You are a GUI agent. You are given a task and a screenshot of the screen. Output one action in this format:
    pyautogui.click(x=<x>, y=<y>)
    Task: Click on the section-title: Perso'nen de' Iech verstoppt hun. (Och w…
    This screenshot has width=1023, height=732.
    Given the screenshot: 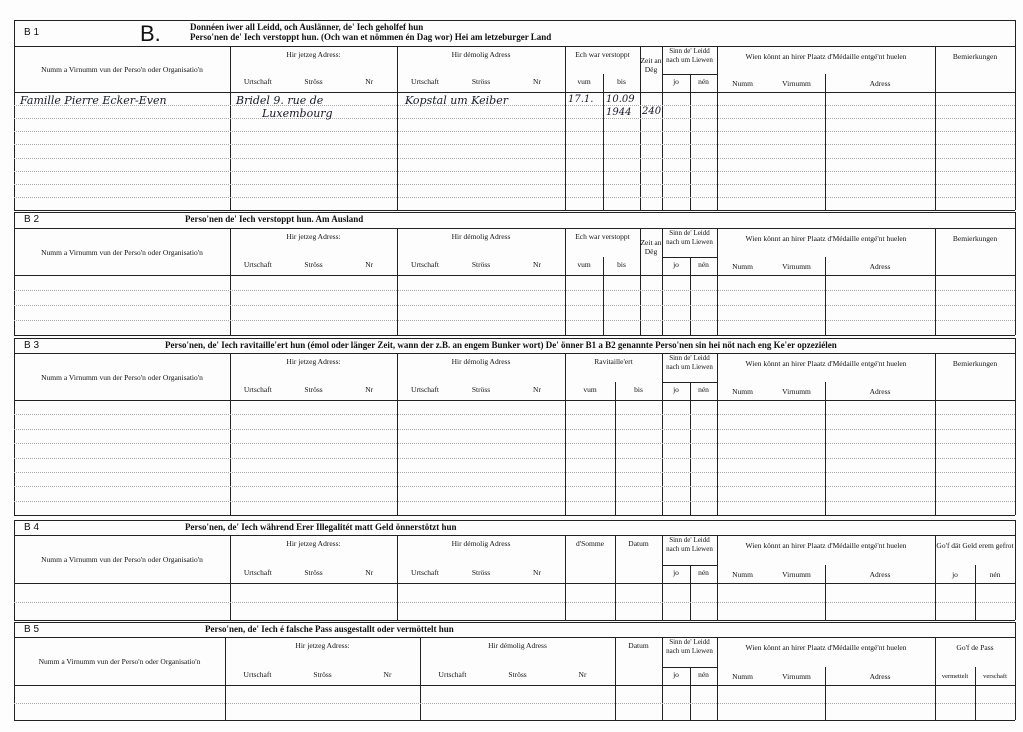 What is the action you would take?
    pyautogui.click(x=371, y=37)
    